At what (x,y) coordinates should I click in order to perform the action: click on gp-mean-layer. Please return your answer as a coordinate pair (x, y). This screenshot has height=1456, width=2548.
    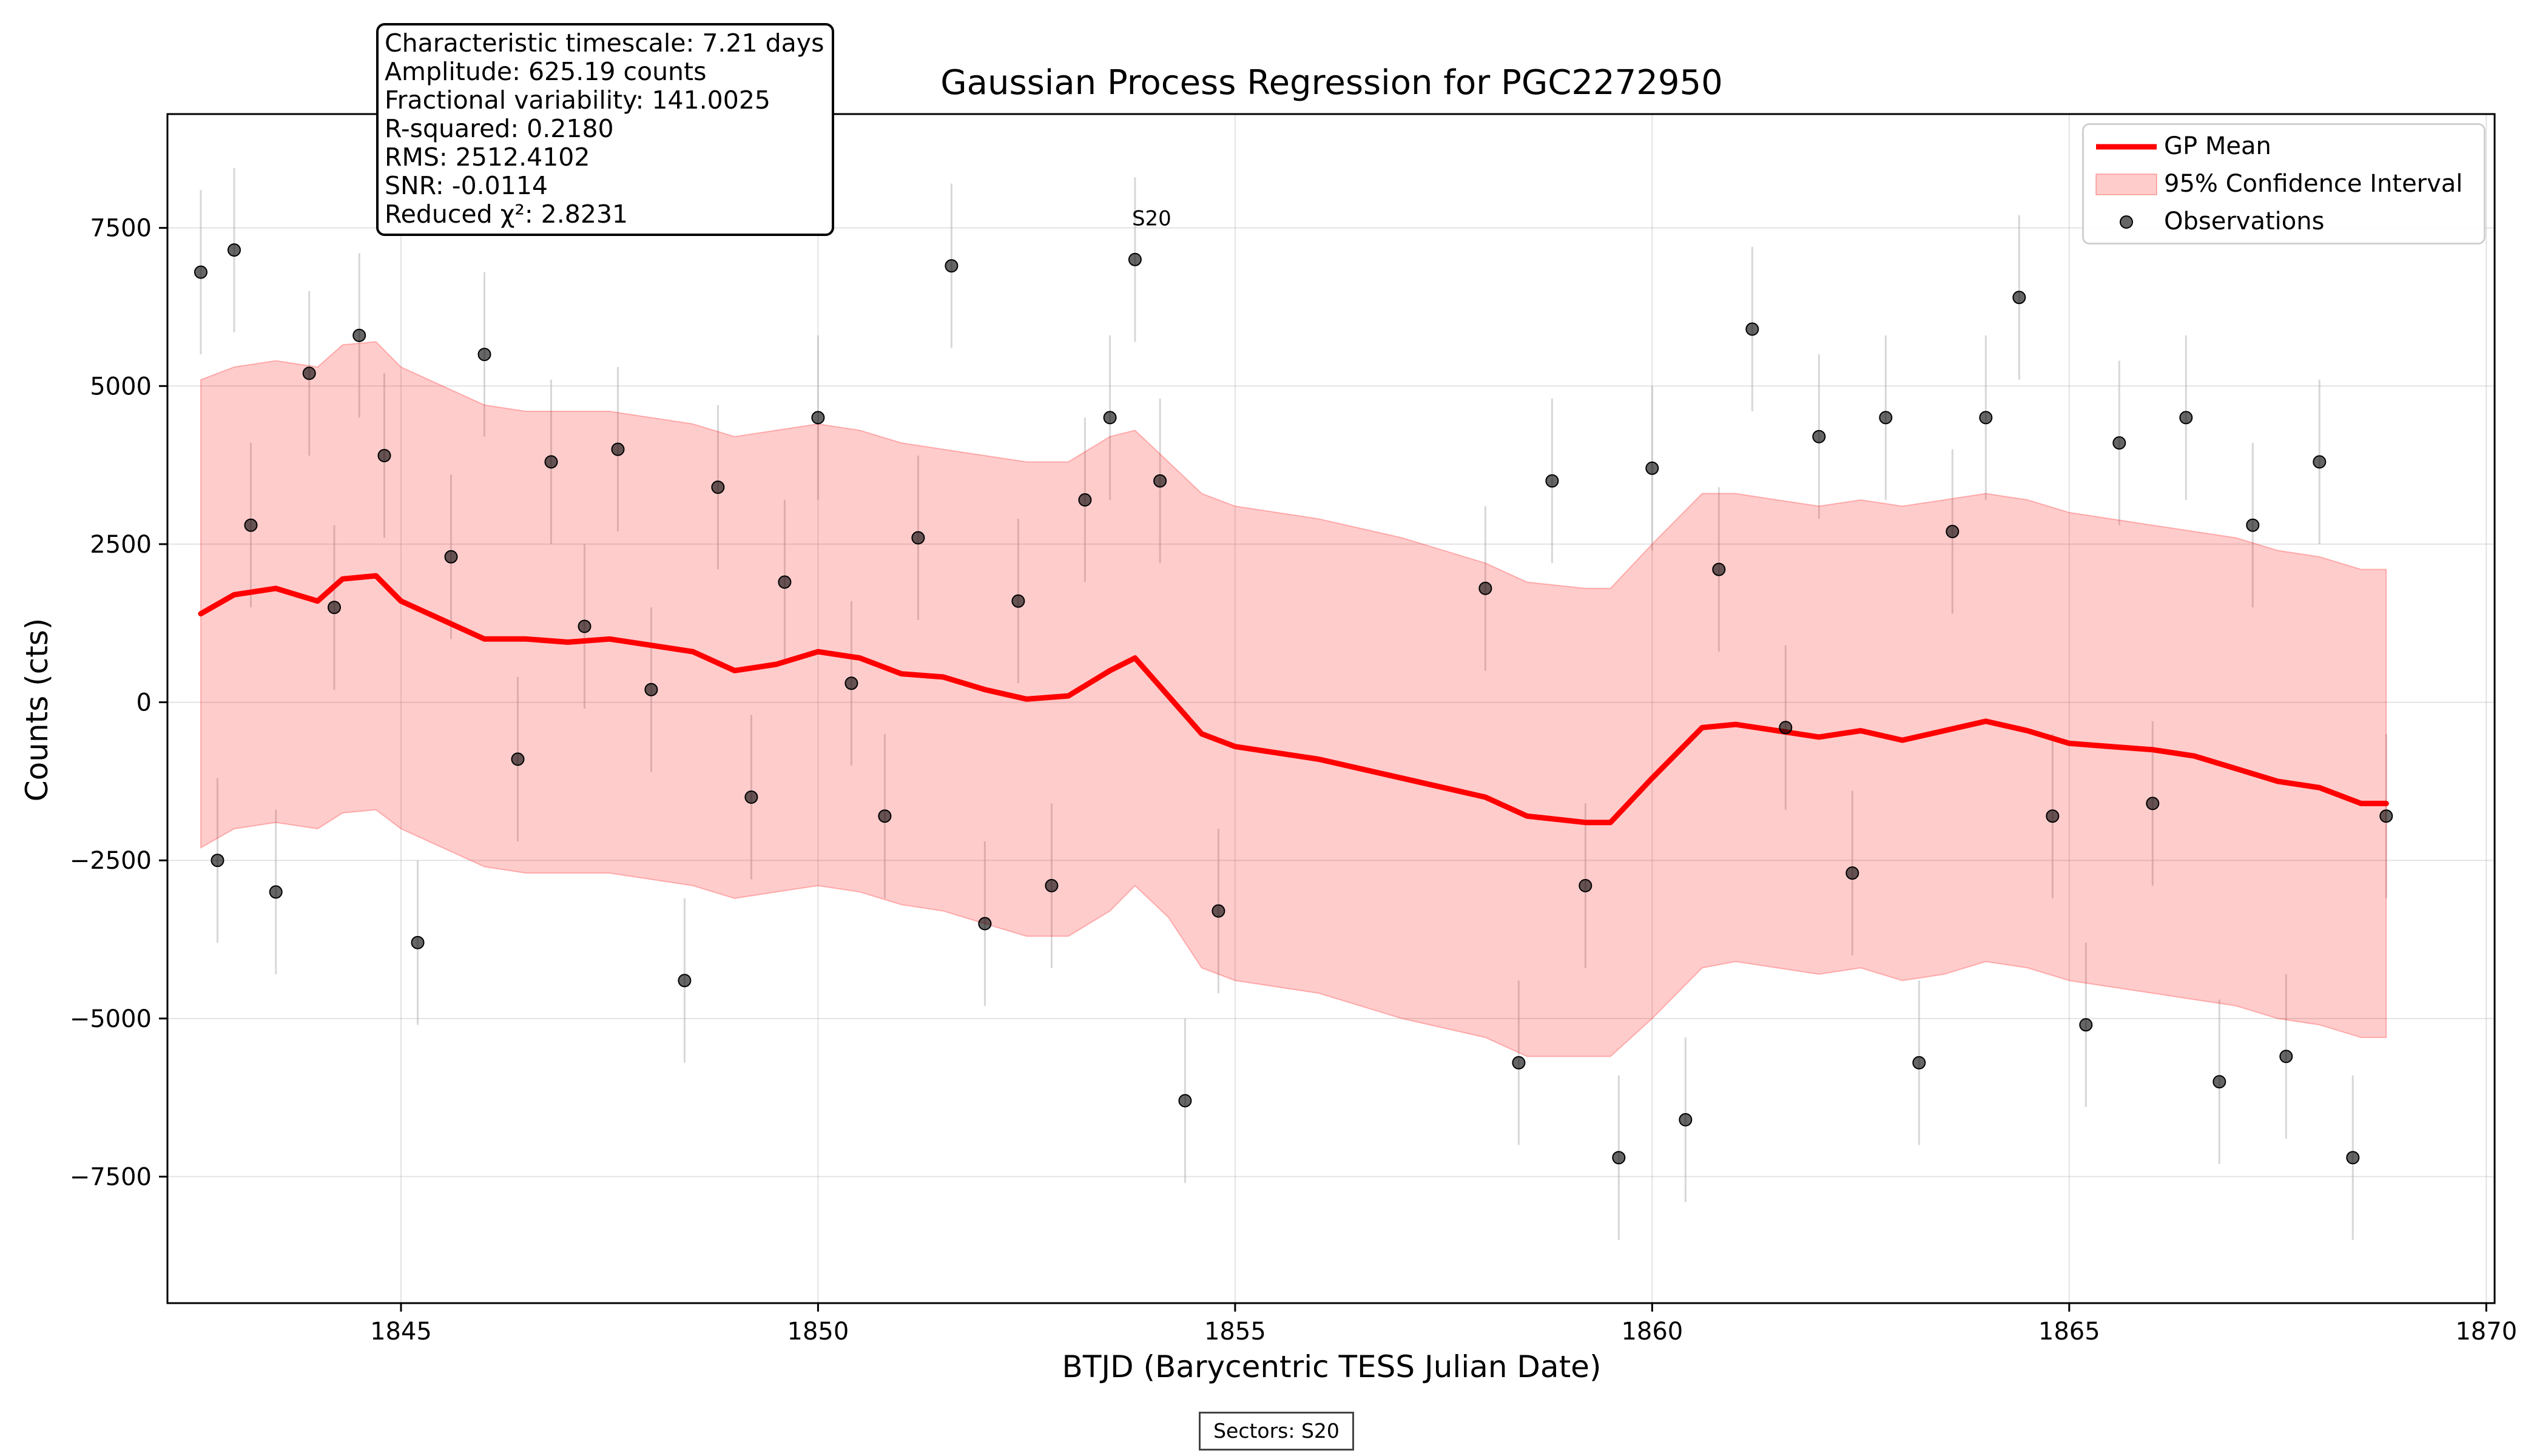
    Looking at the image, I should click on (1293, 699).